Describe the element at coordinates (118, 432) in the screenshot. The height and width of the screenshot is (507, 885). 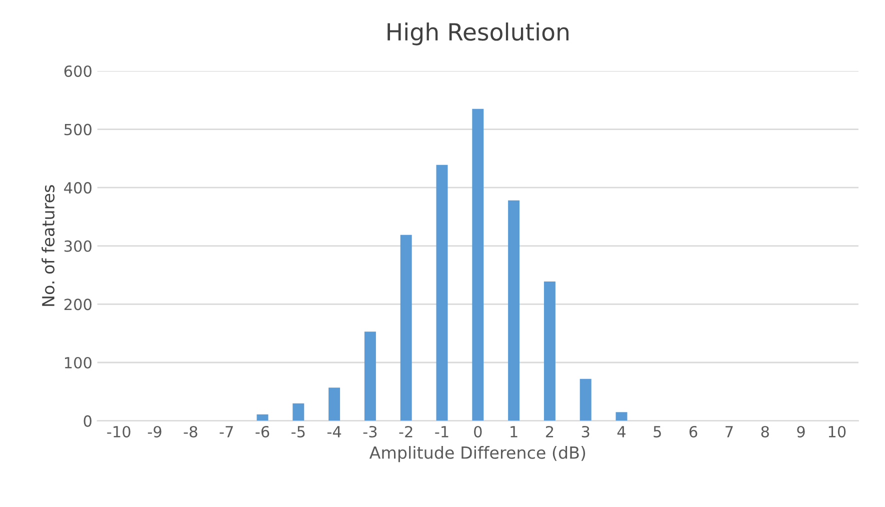
I see `x-tick-label: -10` at that location.